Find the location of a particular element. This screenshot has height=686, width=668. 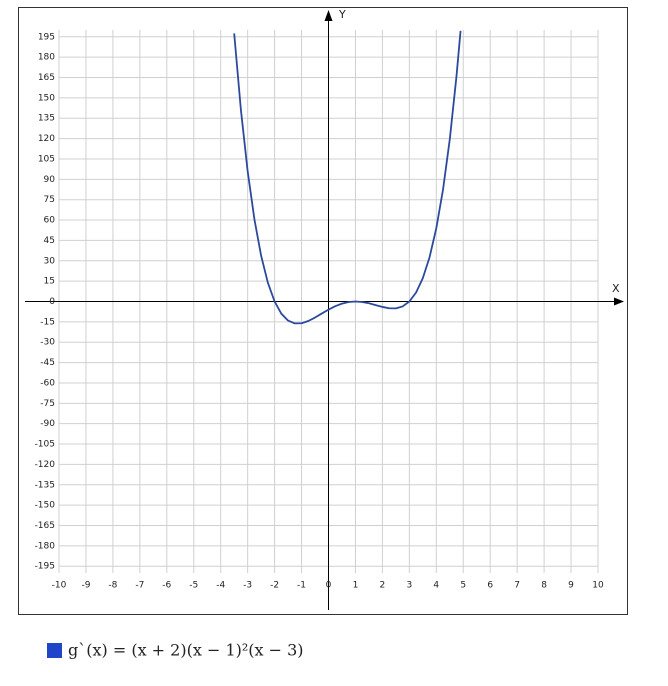

y-tick-label: -180 is located at coordinates (45, 546).